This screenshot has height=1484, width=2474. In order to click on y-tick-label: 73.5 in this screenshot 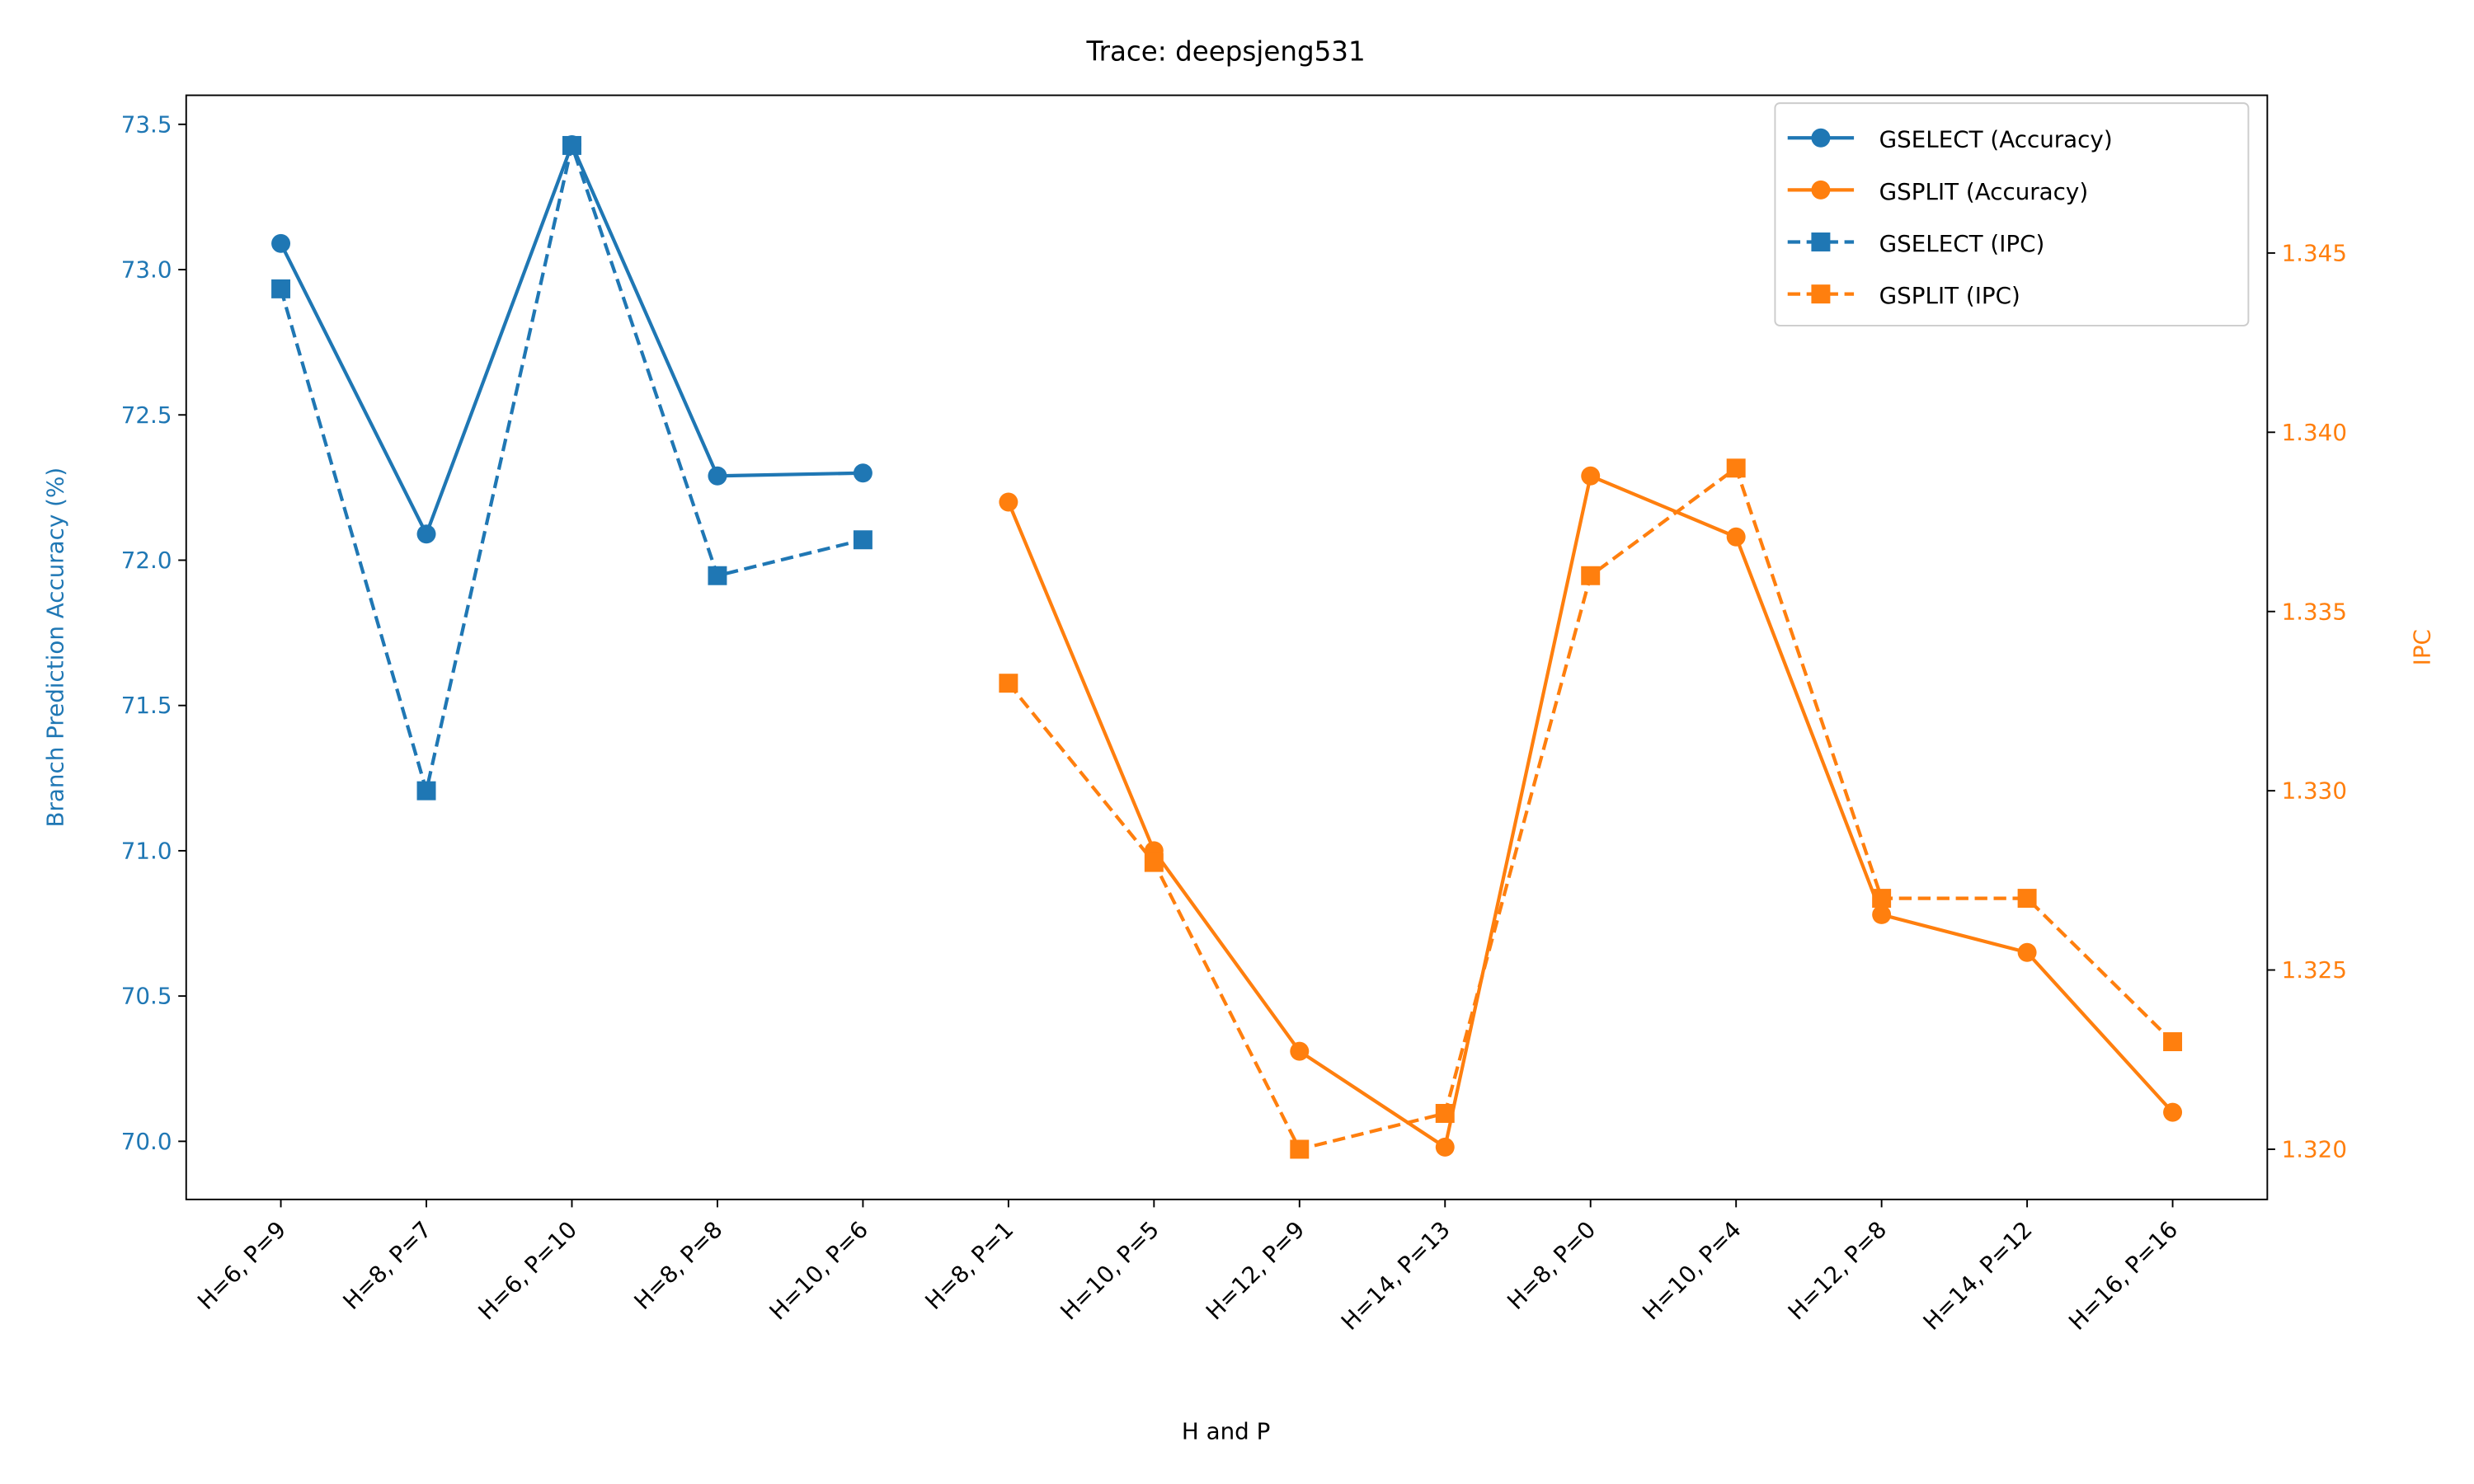, I will do `click(146, 124)`.